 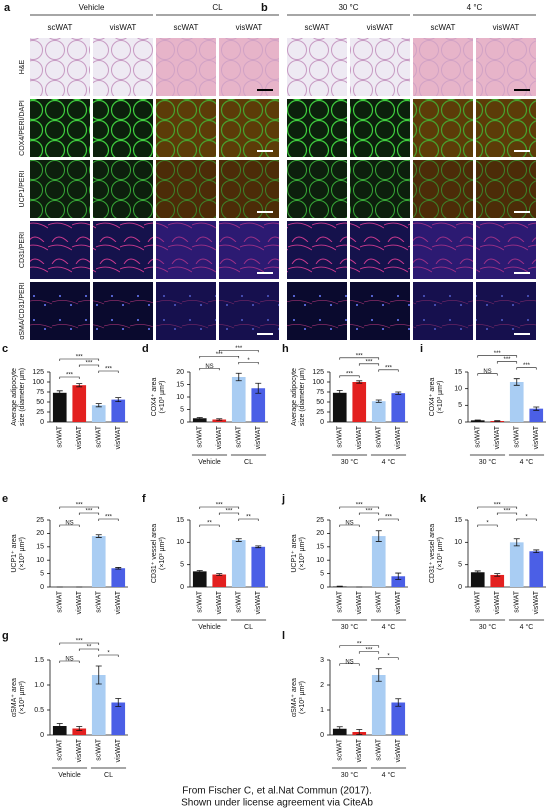 What do you see at coordinates (380, 27) in the screenshot?
I see `column-header: visWAT` at bounding box center [380, 27].